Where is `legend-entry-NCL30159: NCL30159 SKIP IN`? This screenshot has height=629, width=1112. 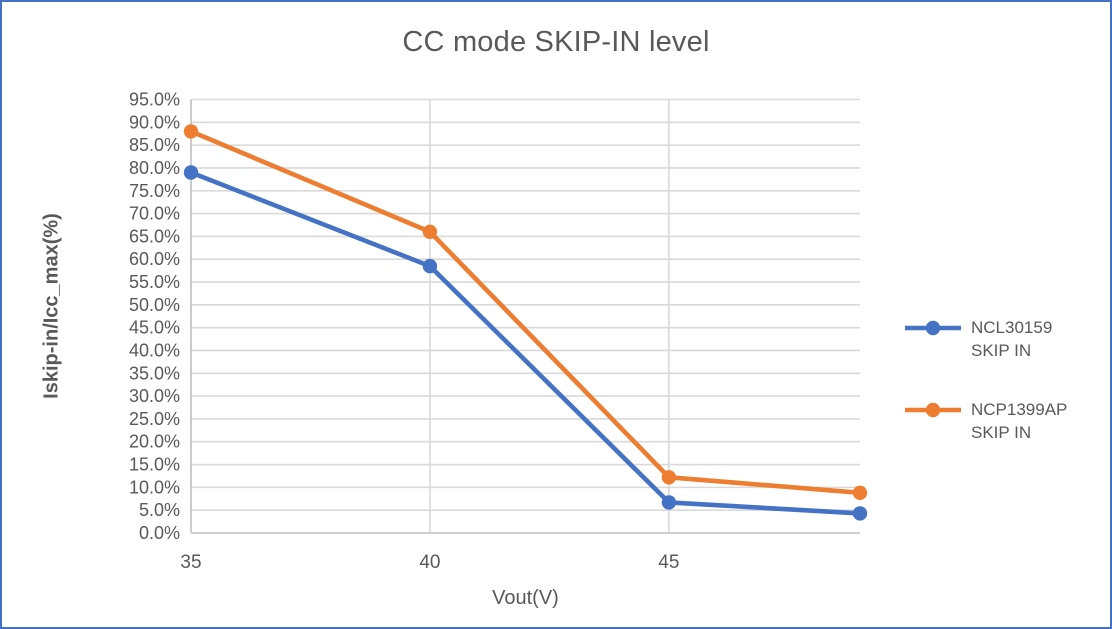
legend-entry-NCL30159: NCL30159 SKIP IN is located at coordinates (985, 339).